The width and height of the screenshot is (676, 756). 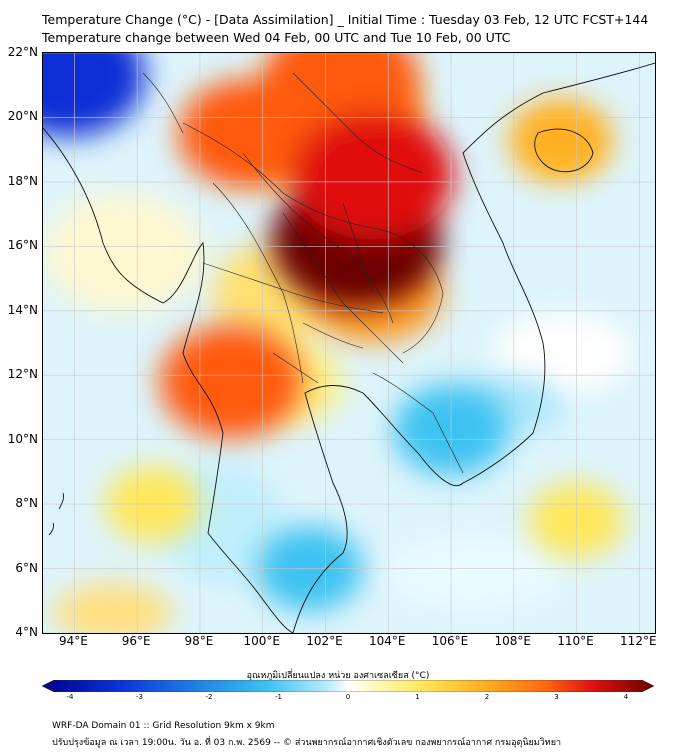 I want to click on lon-label: 96°E, so click(x=136, y=641).